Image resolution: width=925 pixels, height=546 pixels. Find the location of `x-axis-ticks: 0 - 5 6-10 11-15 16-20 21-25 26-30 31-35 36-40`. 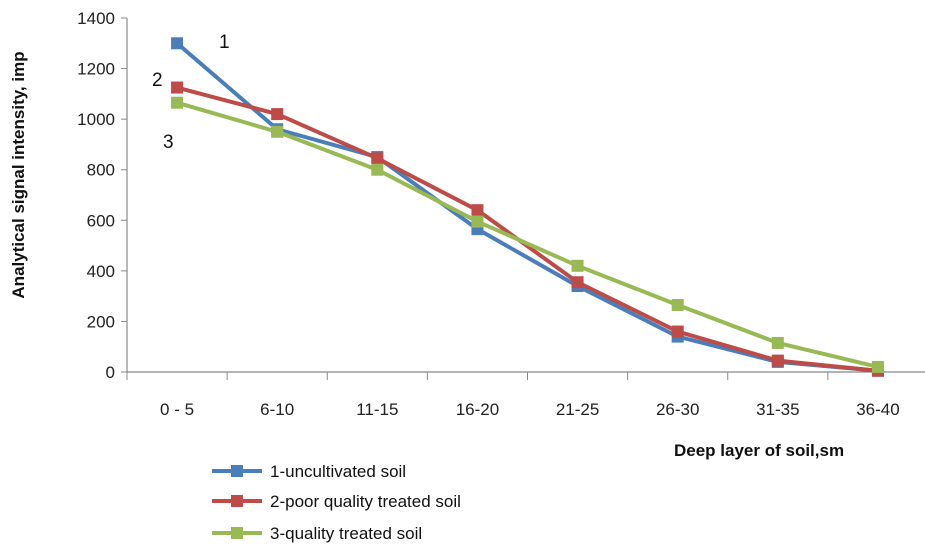

x-axis-ticks: 0 - 5 6-10 11-15 16-20 21-25 26-30 31-35 36-40 is located at coordinates (513, 395).